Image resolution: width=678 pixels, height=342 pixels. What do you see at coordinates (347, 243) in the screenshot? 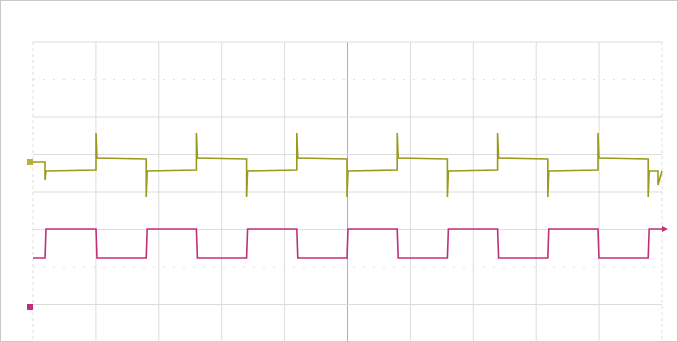
I see `channel-2-trace` at bounding box center [347, 243].